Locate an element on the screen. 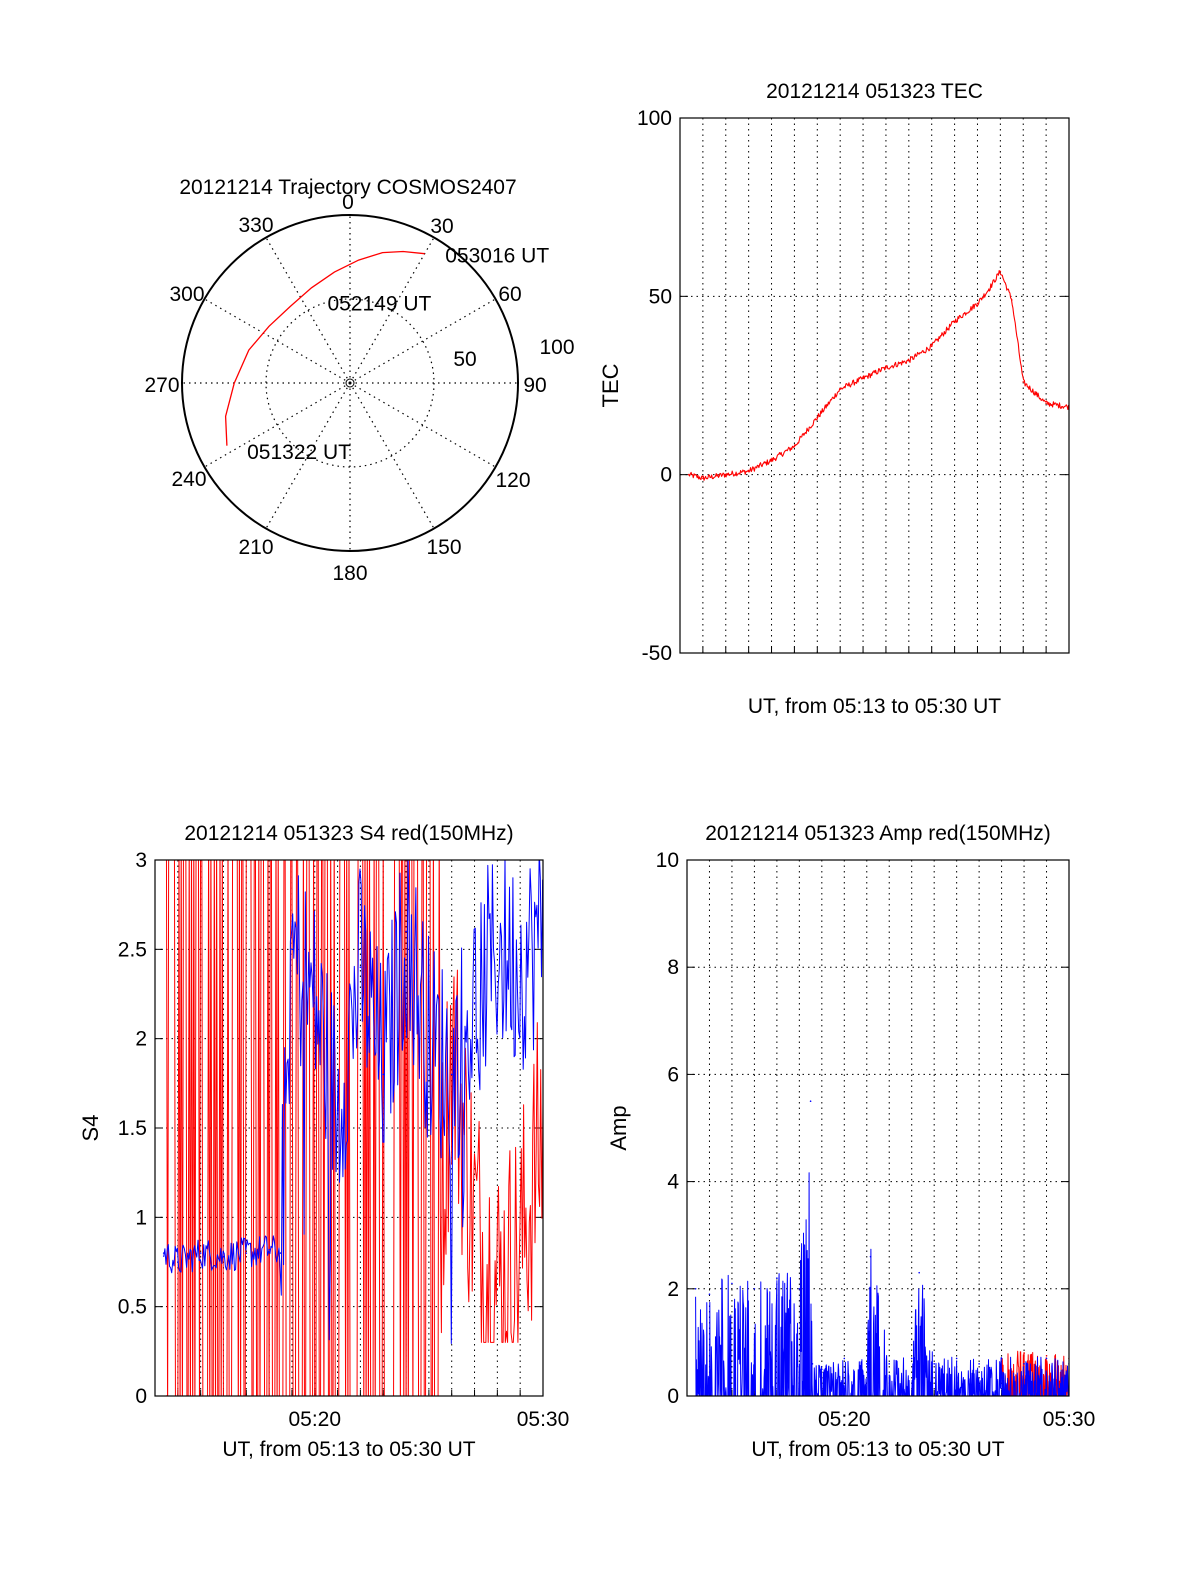 Image resolution: width=1200 pixels, height=1575 pixels. y-tick-label: 1.5 is located at coordinates (132, 1128).